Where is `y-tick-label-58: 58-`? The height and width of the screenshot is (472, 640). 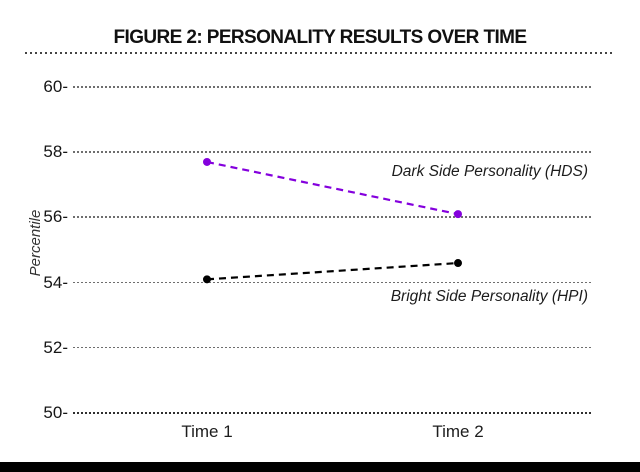
y-tick-label-58: 58- is located at coordinates (55, 152).